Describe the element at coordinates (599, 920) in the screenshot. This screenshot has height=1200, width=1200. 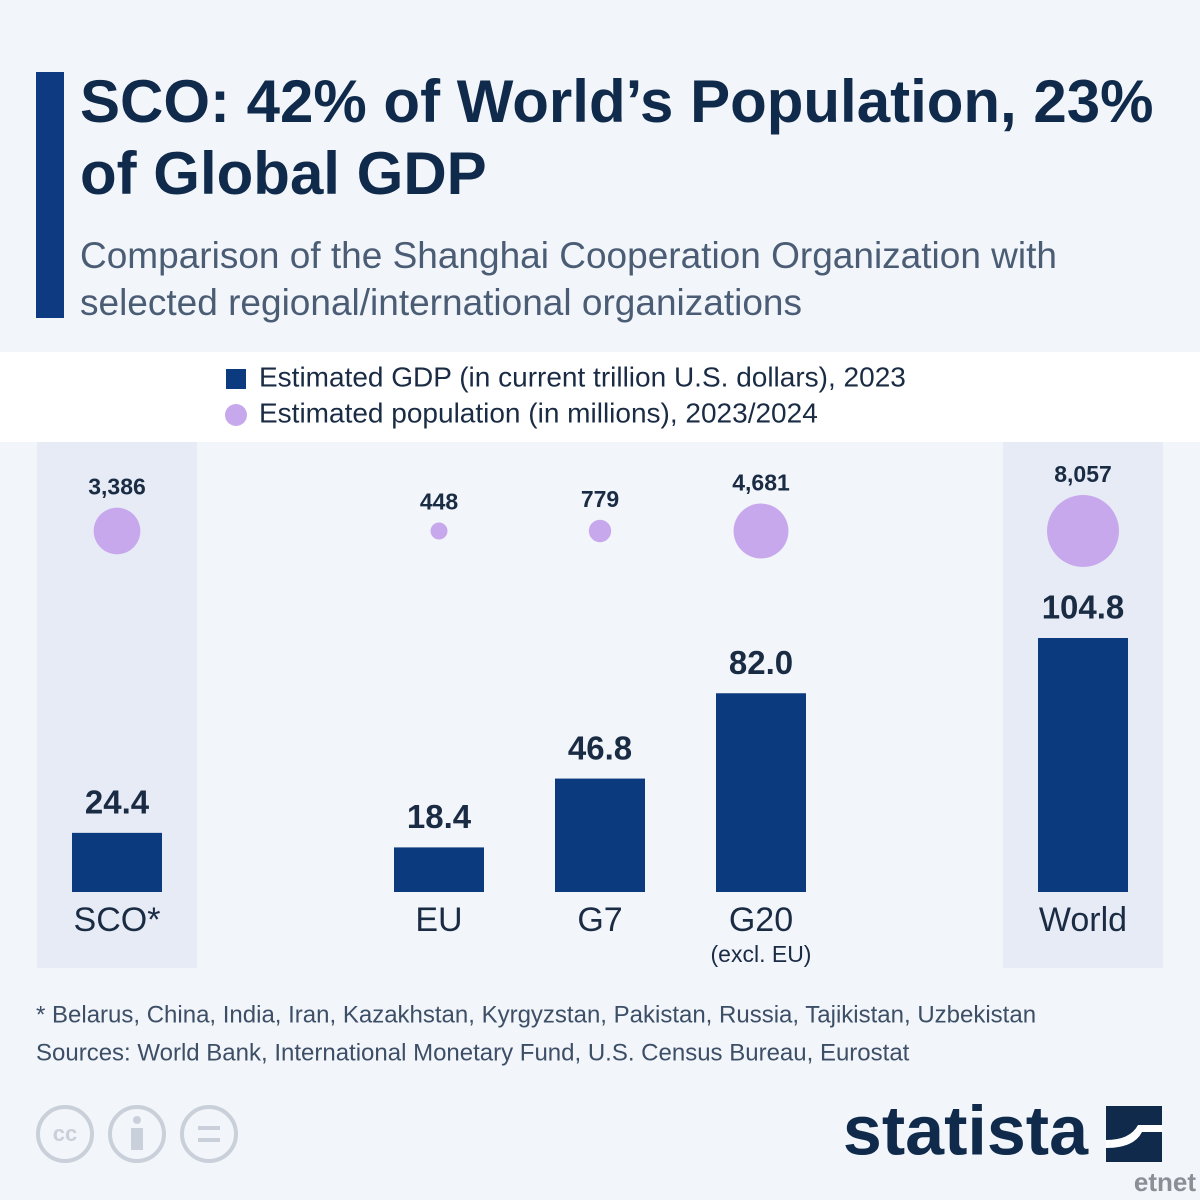
I see `x-tick-label: G7` at that location.